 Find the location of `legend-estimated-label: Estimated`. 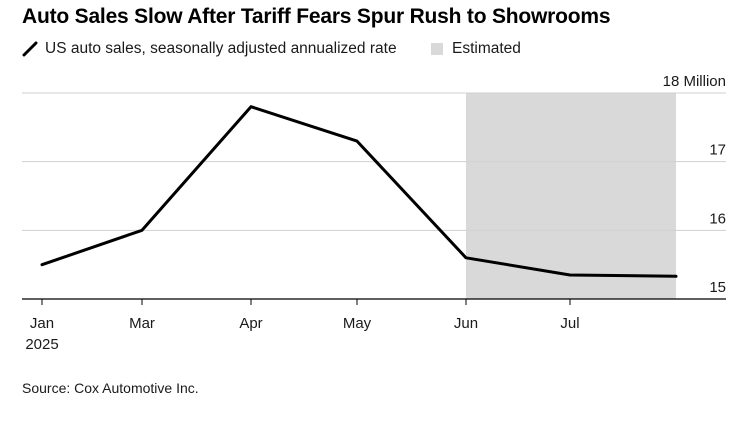

legend-estimated-label: Estimated is located at coordinates (486, 48).